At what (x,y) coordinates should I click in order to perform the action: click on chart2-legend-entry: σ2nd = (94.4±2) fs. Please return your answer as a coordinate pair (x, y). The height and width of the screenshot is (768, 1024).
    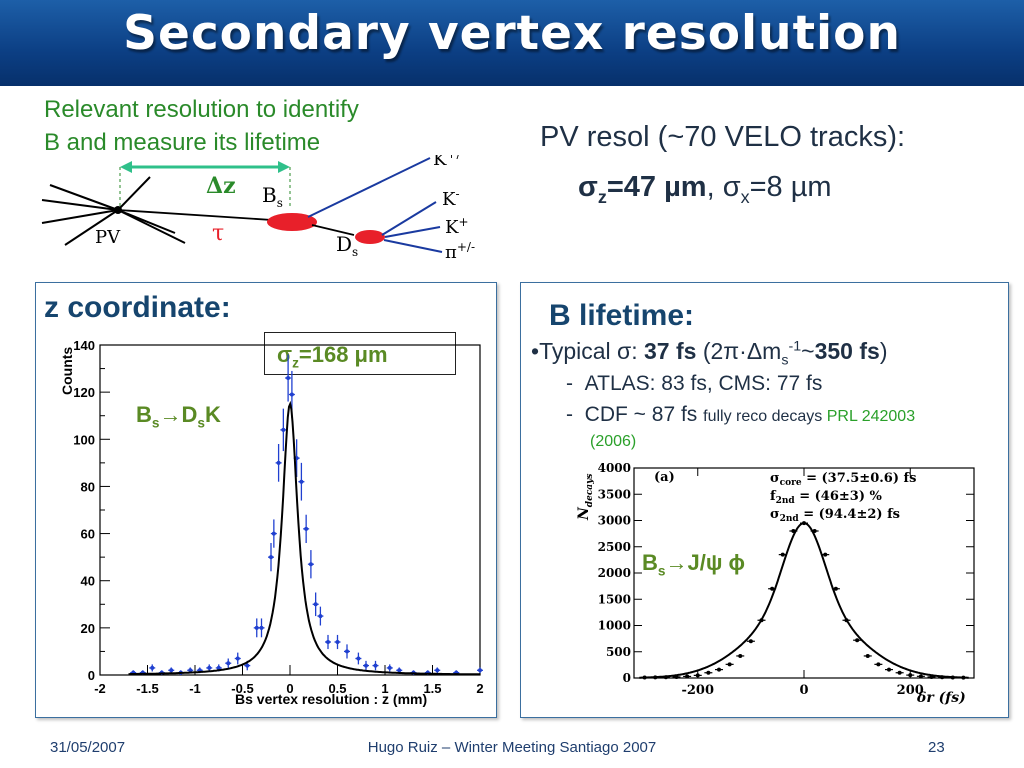
    Looking at the image, I should click on (835, 515).